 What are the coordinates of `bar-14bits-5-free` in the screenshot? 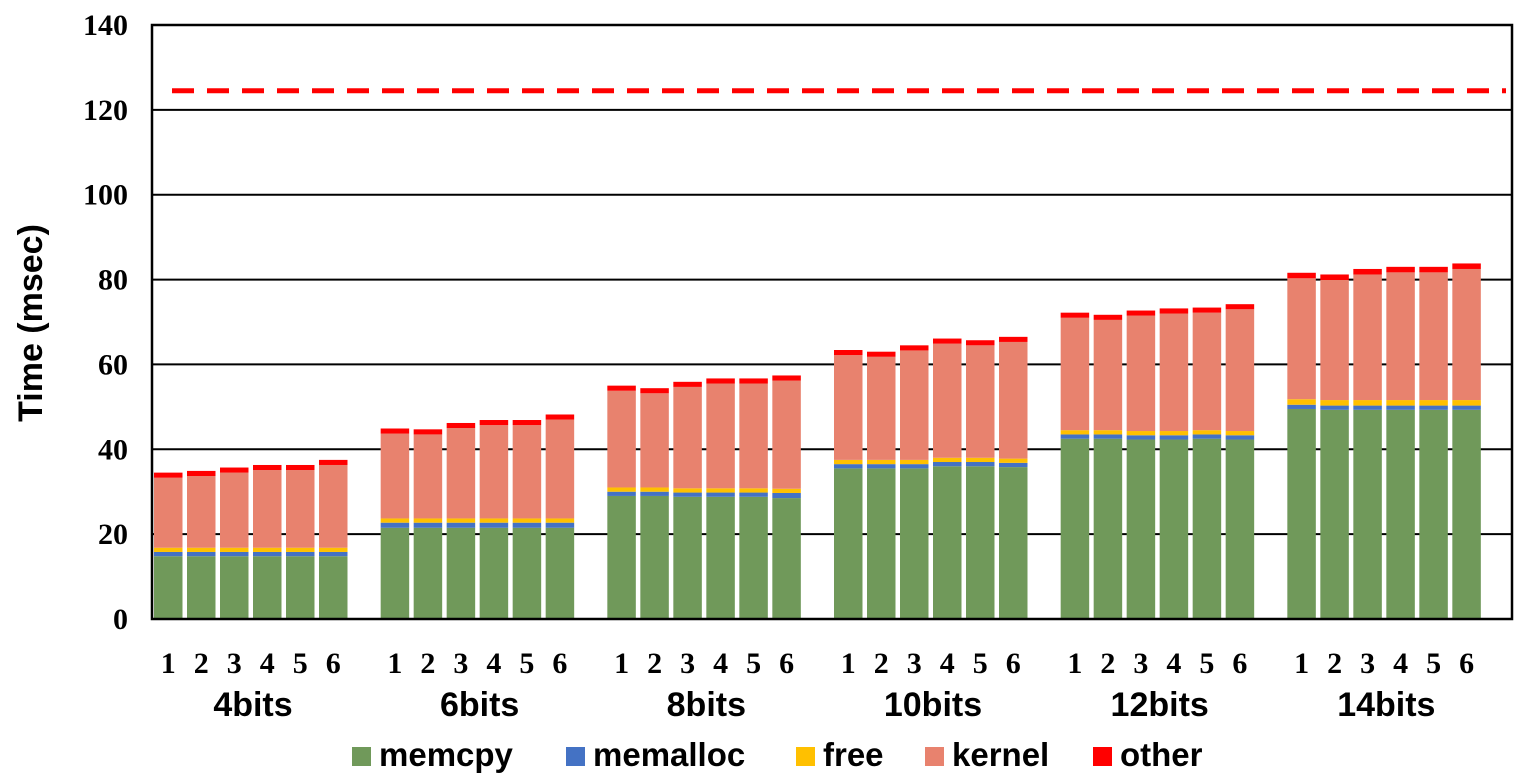 It's located at (1433, 403).